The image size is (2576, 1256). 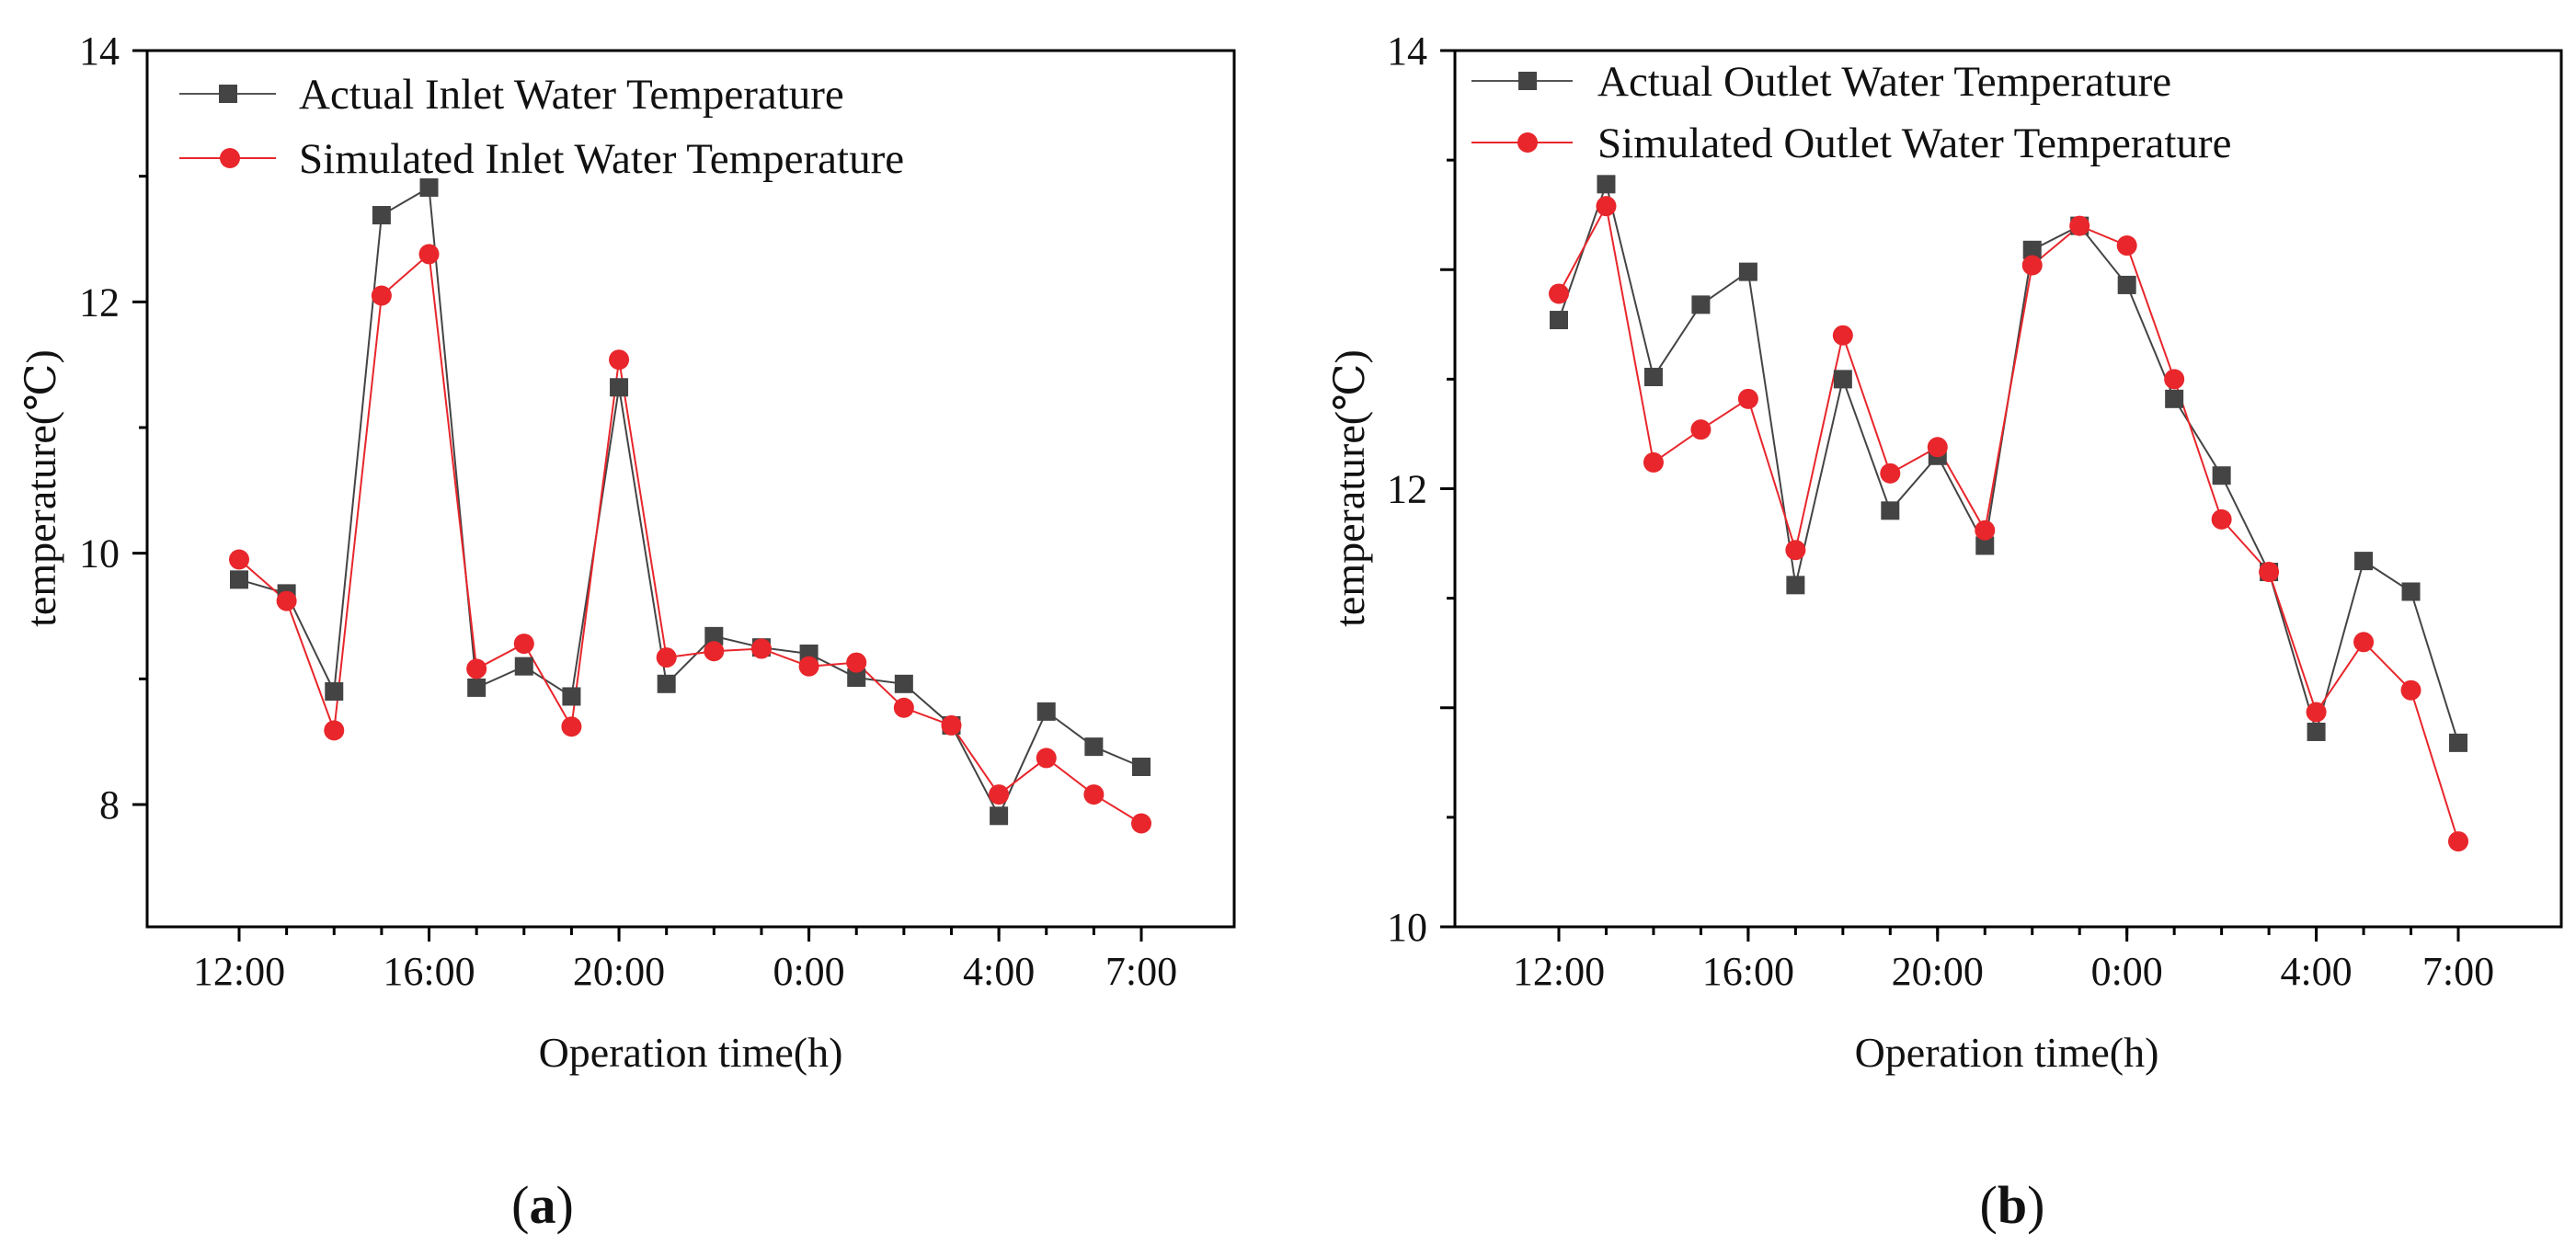 What do you see at coordinates (40, 488) in the screenshot?
I see `y-axis-title: temperature(℃)` at bounding box center [40, 488].